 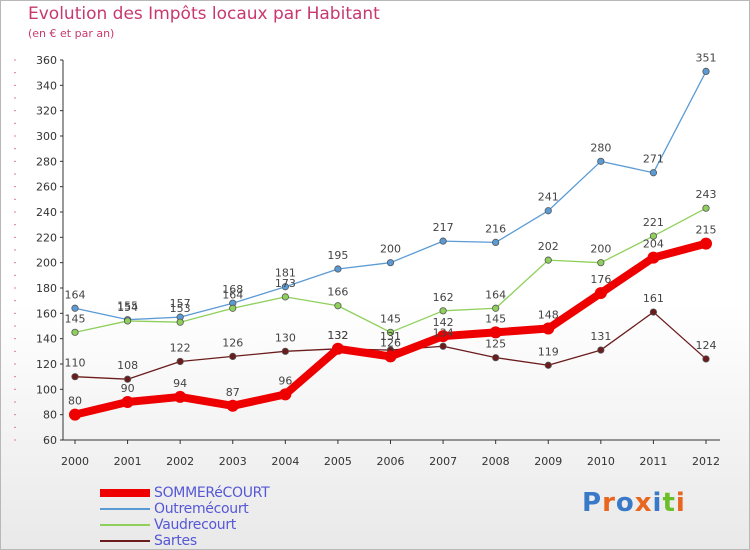 What do you see at coordinates (46, 339) in the screenshot?
I see `y-tick-label: 140` at bounding box center [46, 339].